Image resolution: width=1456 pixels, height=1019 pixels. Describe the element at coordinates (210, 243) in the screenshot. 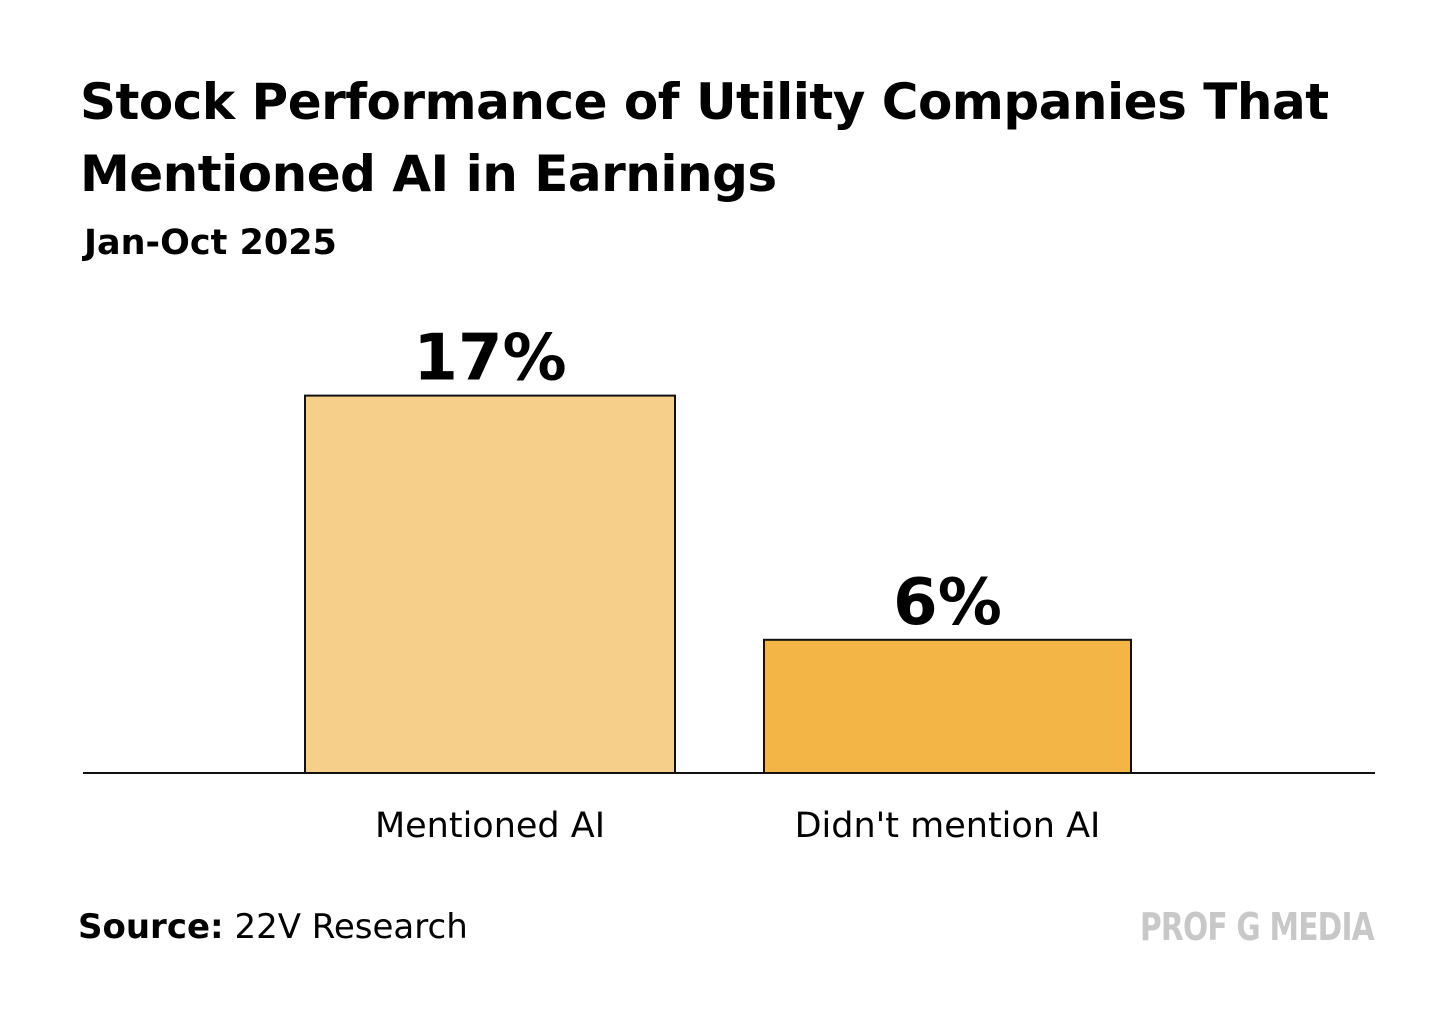

I see `chart-subtitle: Jan-Oct 2025` at that location.